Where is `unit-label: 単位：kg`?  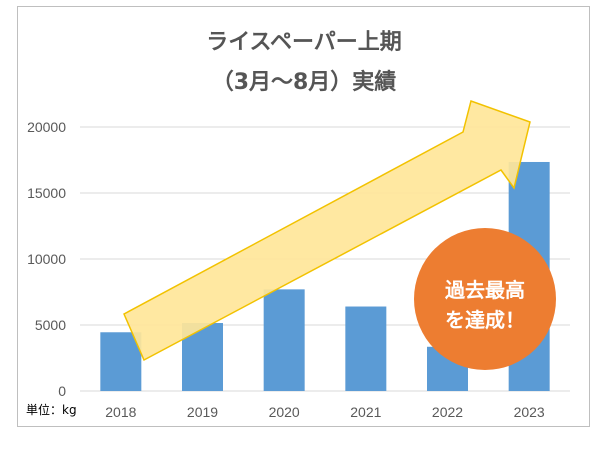
unit-label: 単位：kg is located at coordinates (51, 409).